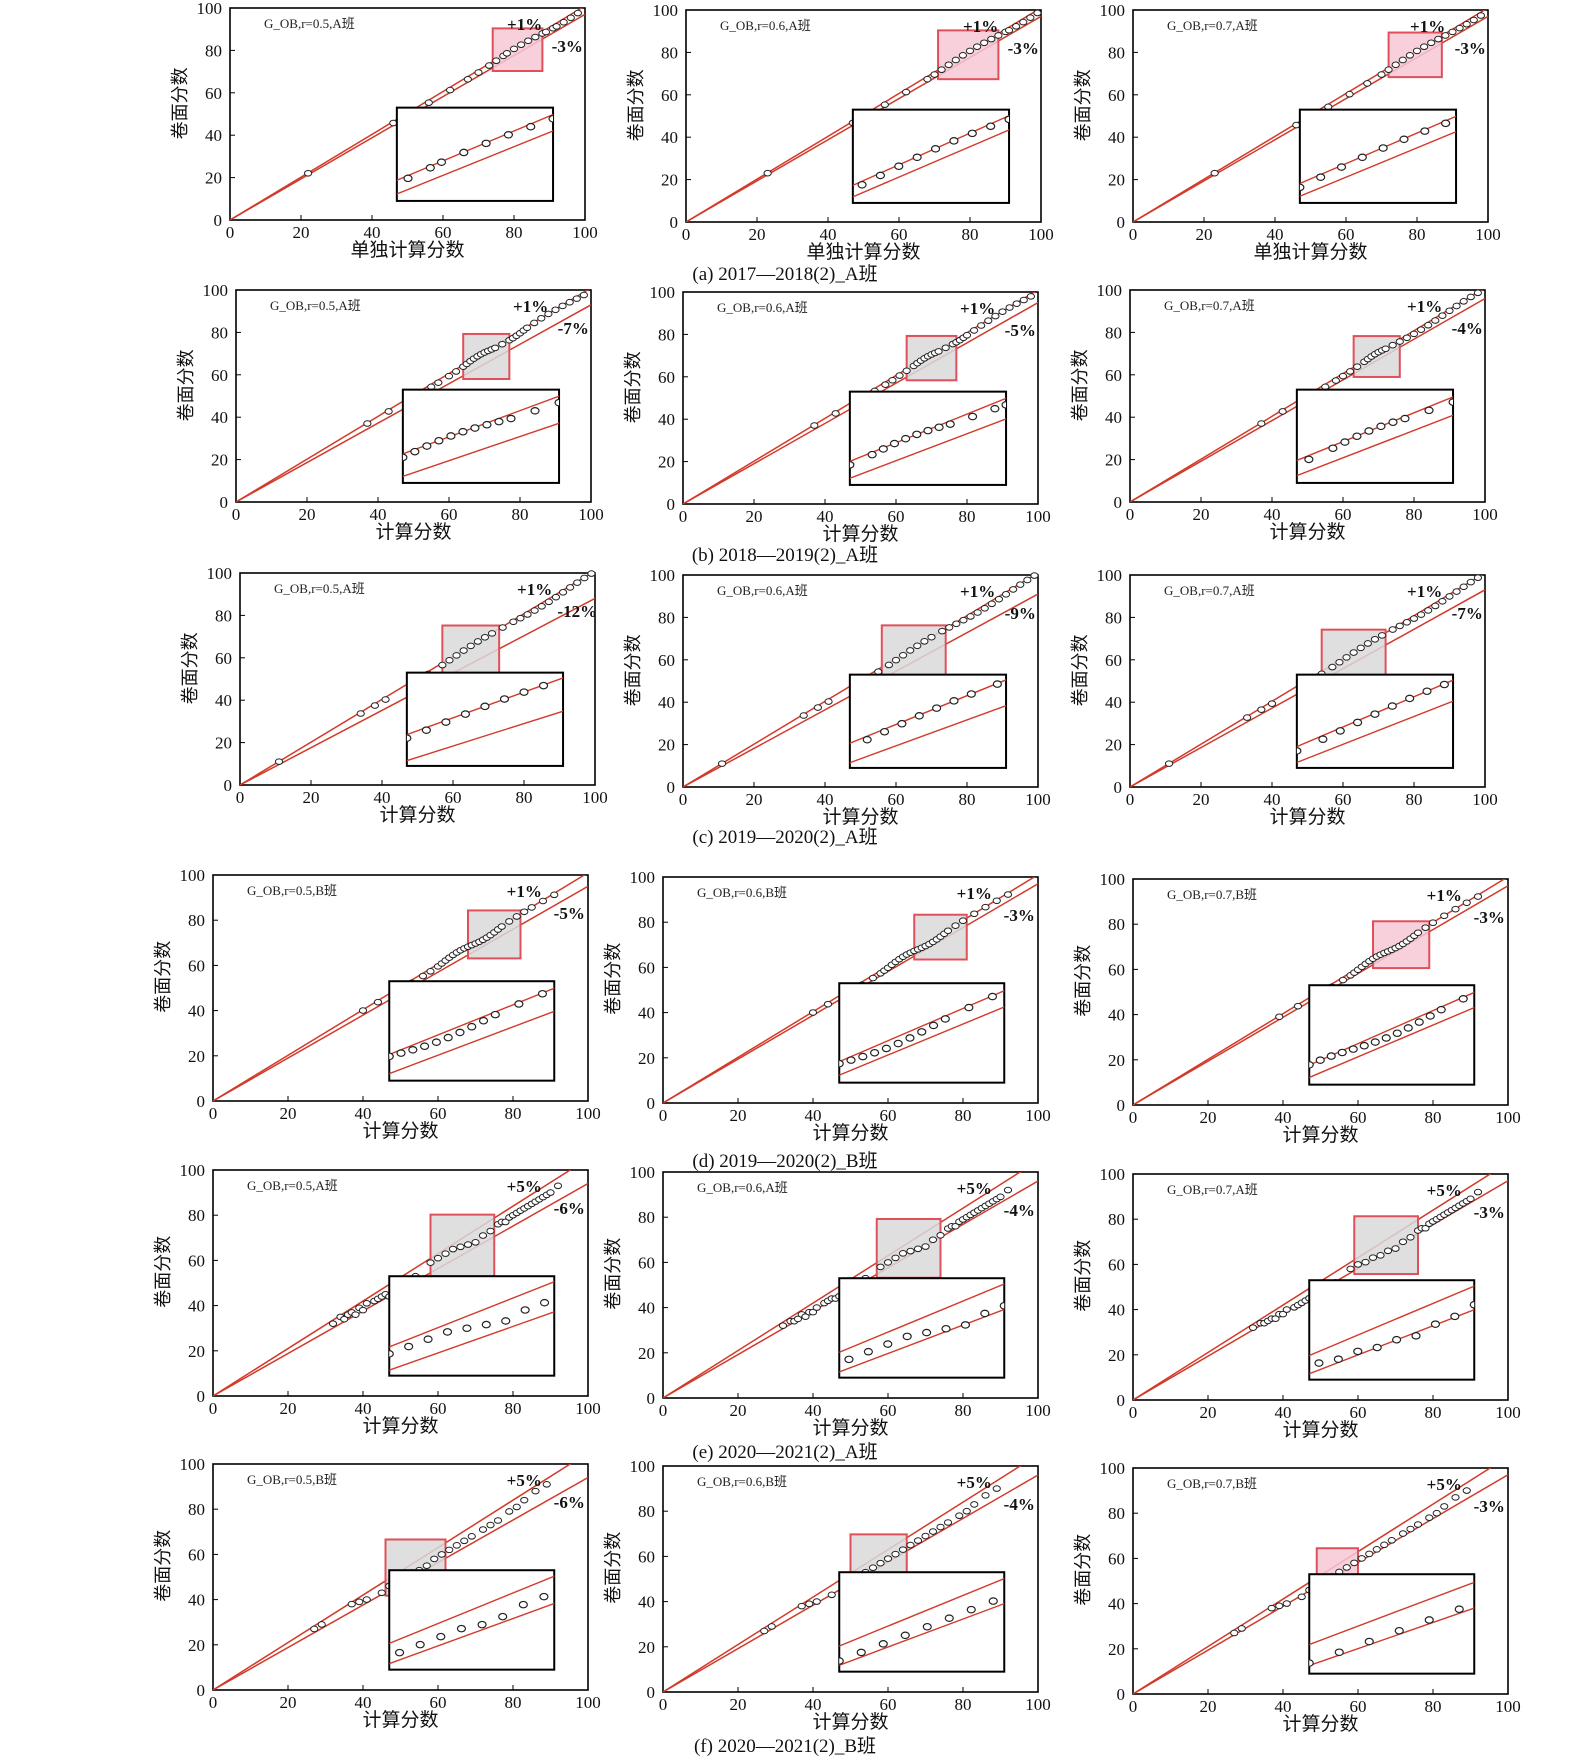 This screenshot has height=1764, width=1570. What do you see at coordinates (400, 1720) in the screenshot?
I see `x-axis-title: 计算分数` at bounding box center [400, 1720].